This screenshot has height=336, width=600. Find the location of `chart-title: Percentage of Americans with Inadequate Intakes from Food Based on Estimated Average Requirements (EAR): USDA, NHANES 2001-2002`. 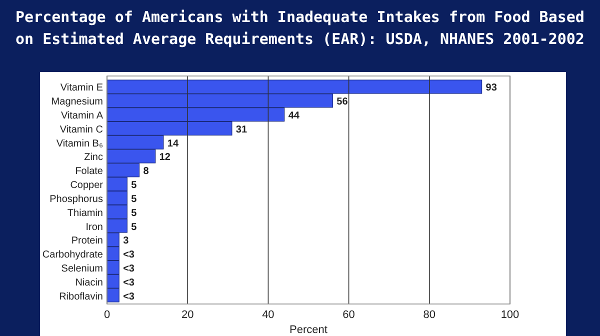

chart-title: Percentage of Americans with Inadequate Intakes from Food Based on Estimated Average Requirements (EAR): USDA, NHANES 2001-2002 is located at coordinates (300, 28).